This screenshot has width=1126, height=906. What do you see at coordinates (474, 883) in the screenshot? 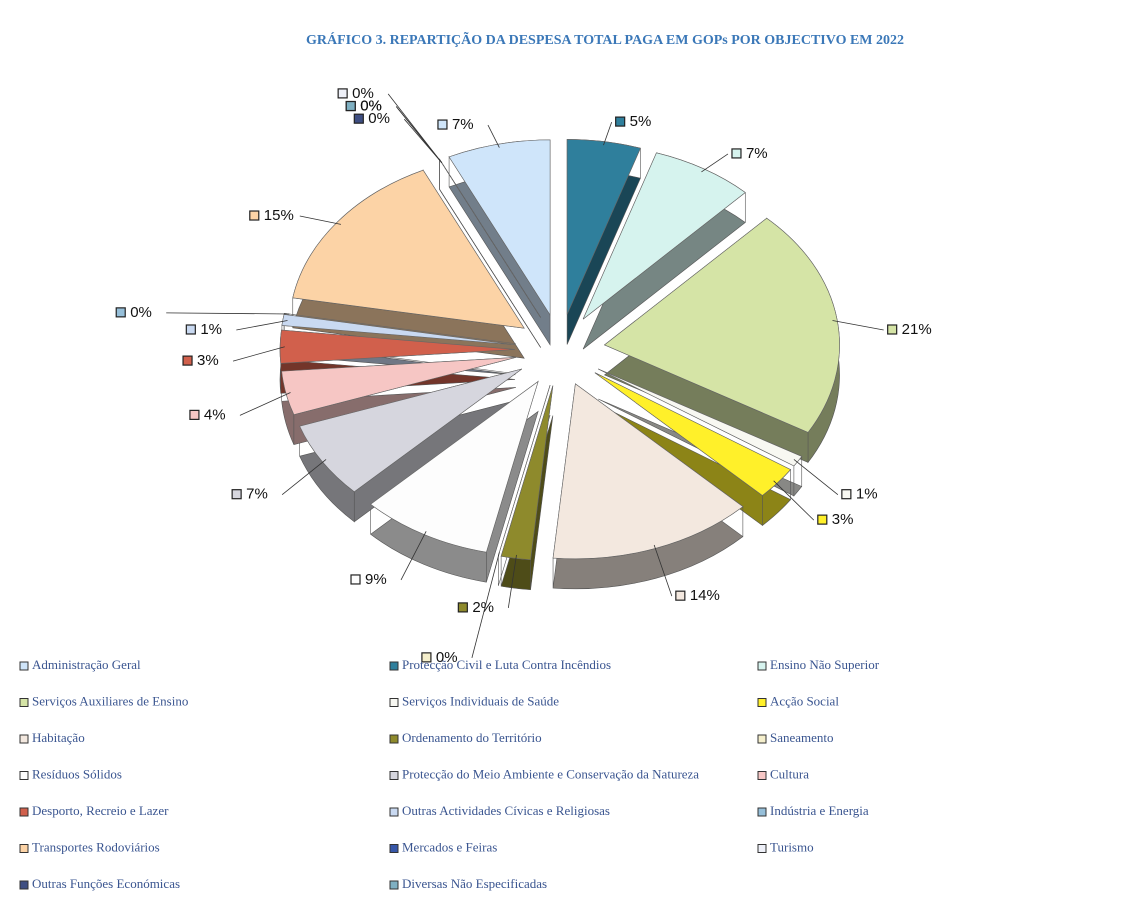
I see `legend-label: Diversas Não Especificadas` at bounding box center [474, 883].